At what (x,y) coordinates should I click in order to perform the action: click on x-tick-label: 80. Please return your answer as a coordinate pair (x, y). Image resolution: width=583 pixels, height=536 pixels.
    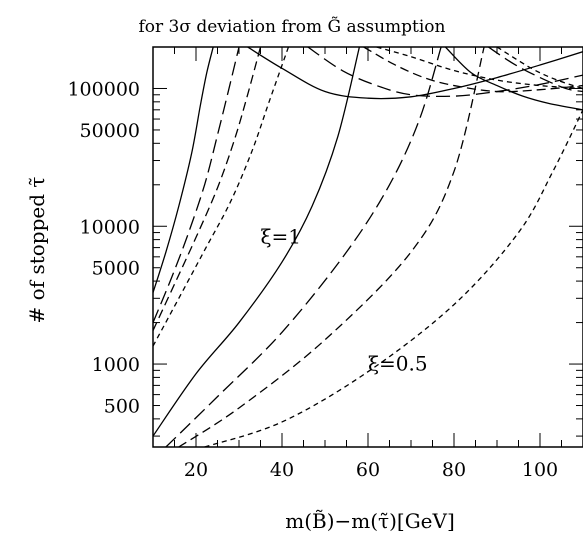
    Looking at the image, I should click on (454, 470).